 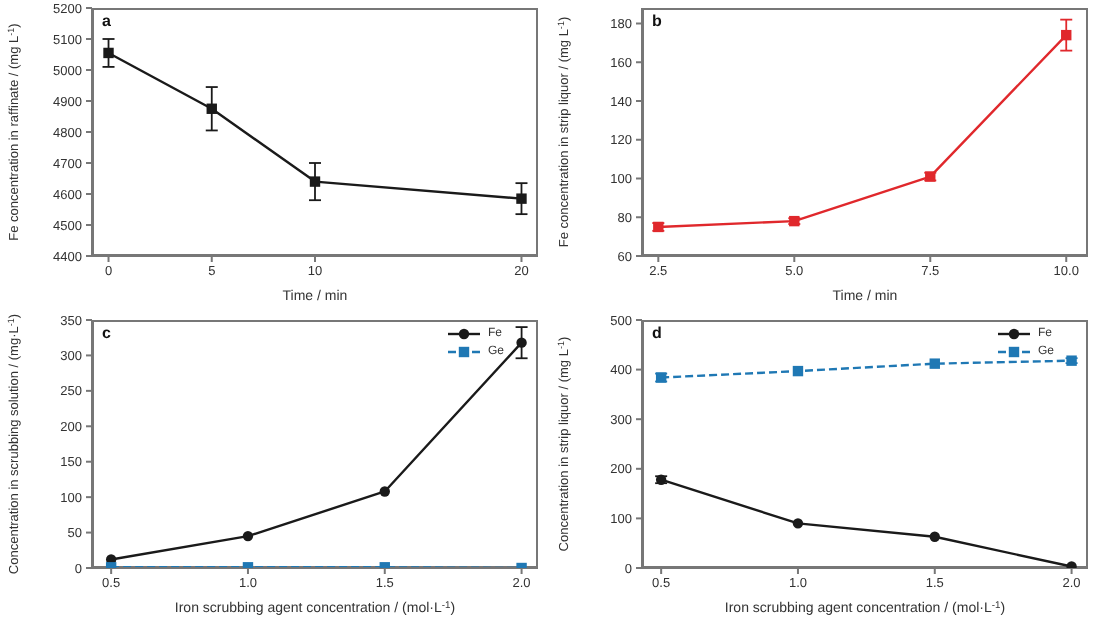 What do you see at coordinates (106, 333) in the screenshot?
I see `chart-title: c` at bounding box center [106, 333].